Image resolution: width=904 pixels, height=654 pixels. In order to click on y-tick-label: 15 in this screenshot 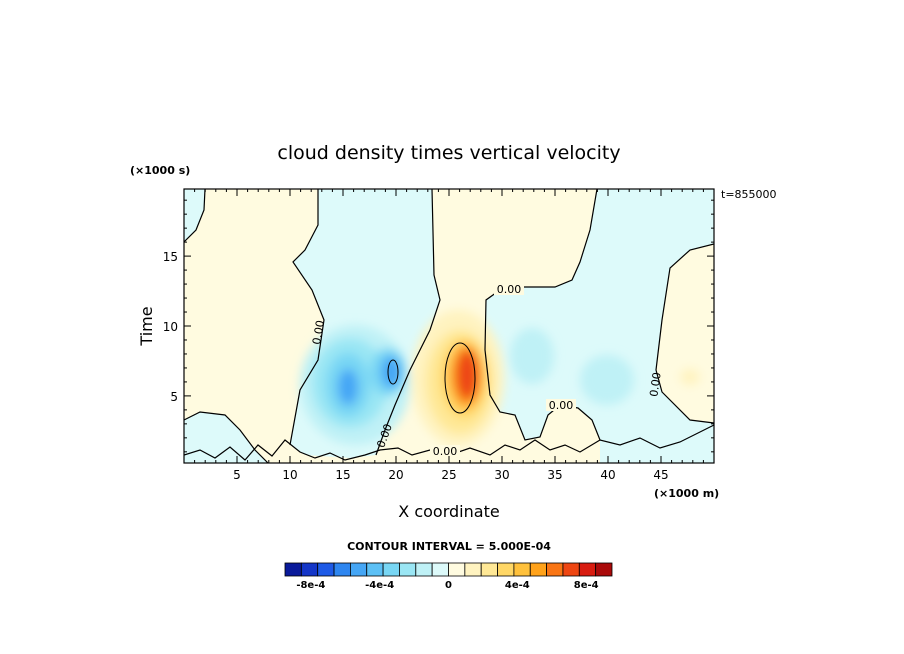, I will do `click(170, 257)`.